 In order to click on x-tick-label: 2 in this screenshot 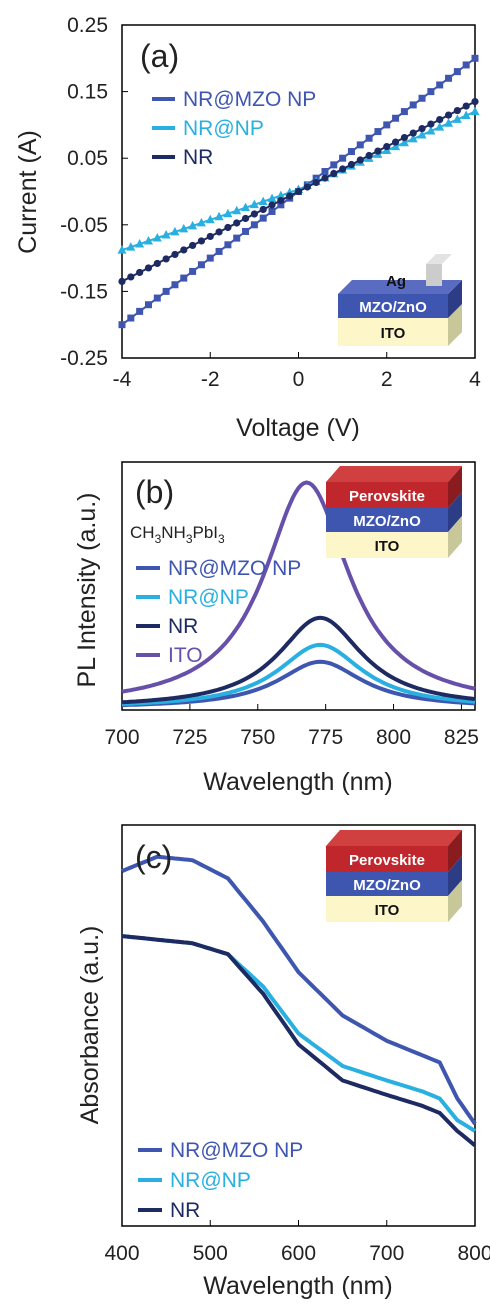, I will do `click(387, 379)`.